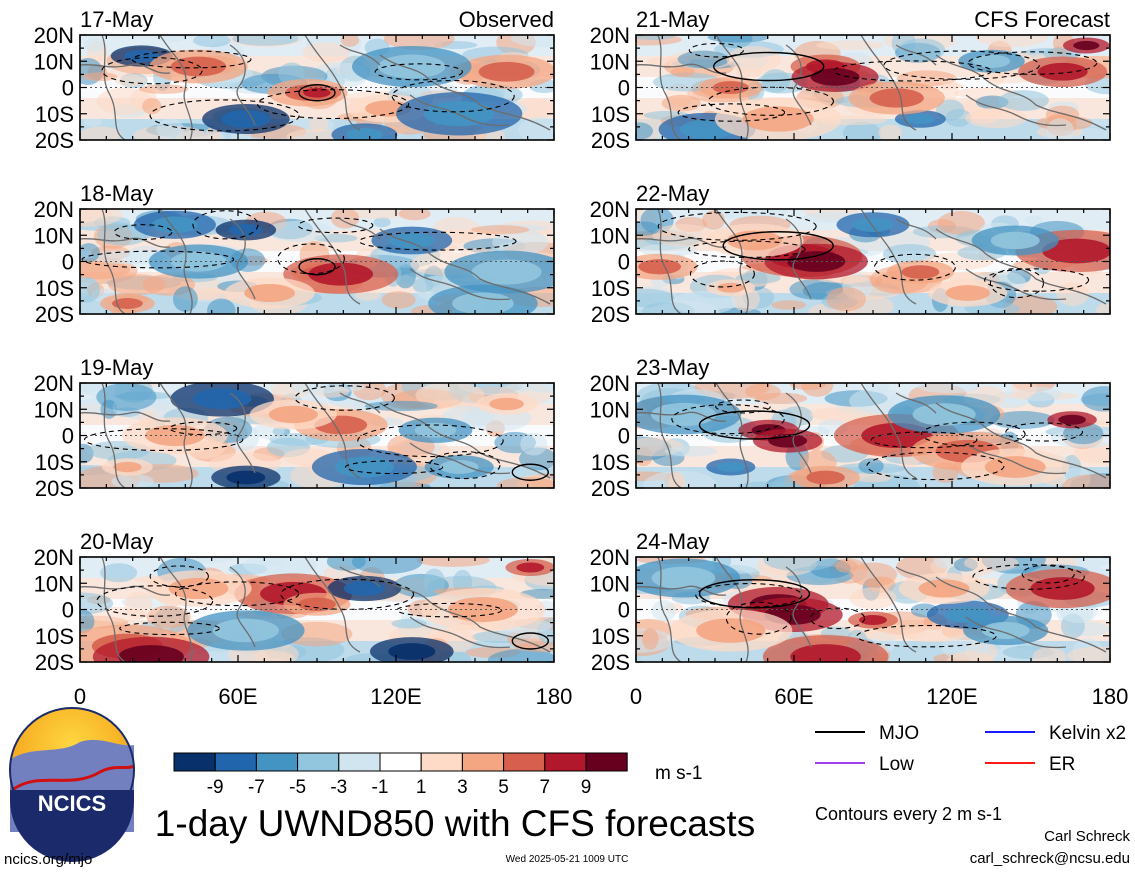 Image resolution: width=1135 pixels, height=872 pixels. What do you see at coordinates (530, 641) in the screenshot?
I see `contour-mjo` at bounding box center [530, 641].